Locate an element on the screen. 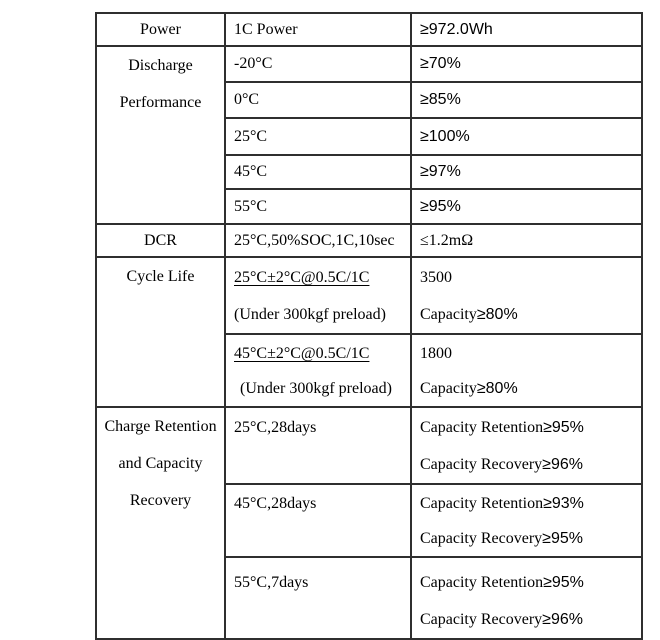  charge-label-line2: and Capacity is located at coordinates (160, 463).